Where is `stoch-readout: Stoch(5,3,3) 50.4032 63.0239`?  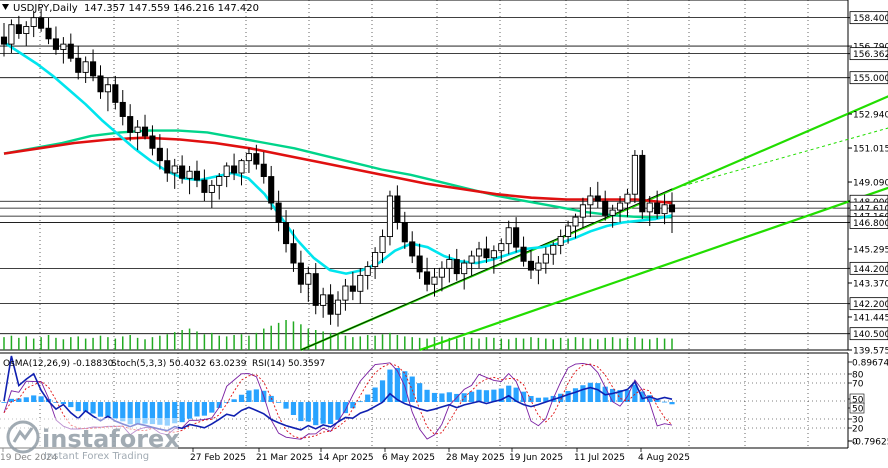
stoch-readout: Stoch(5,3,3) 50.4032 63.0239 is located at coordinates (179, 364).